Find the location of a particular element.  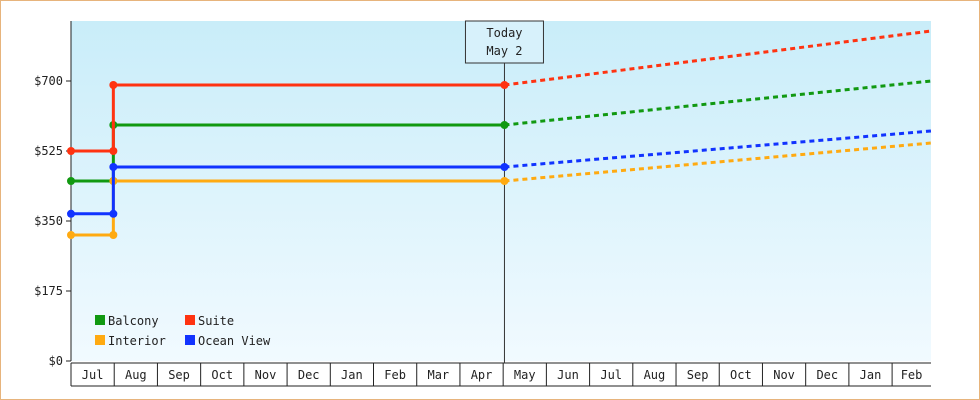

legend: Balcony Suite Interior Ocean View is located at coordinates (183, 331).